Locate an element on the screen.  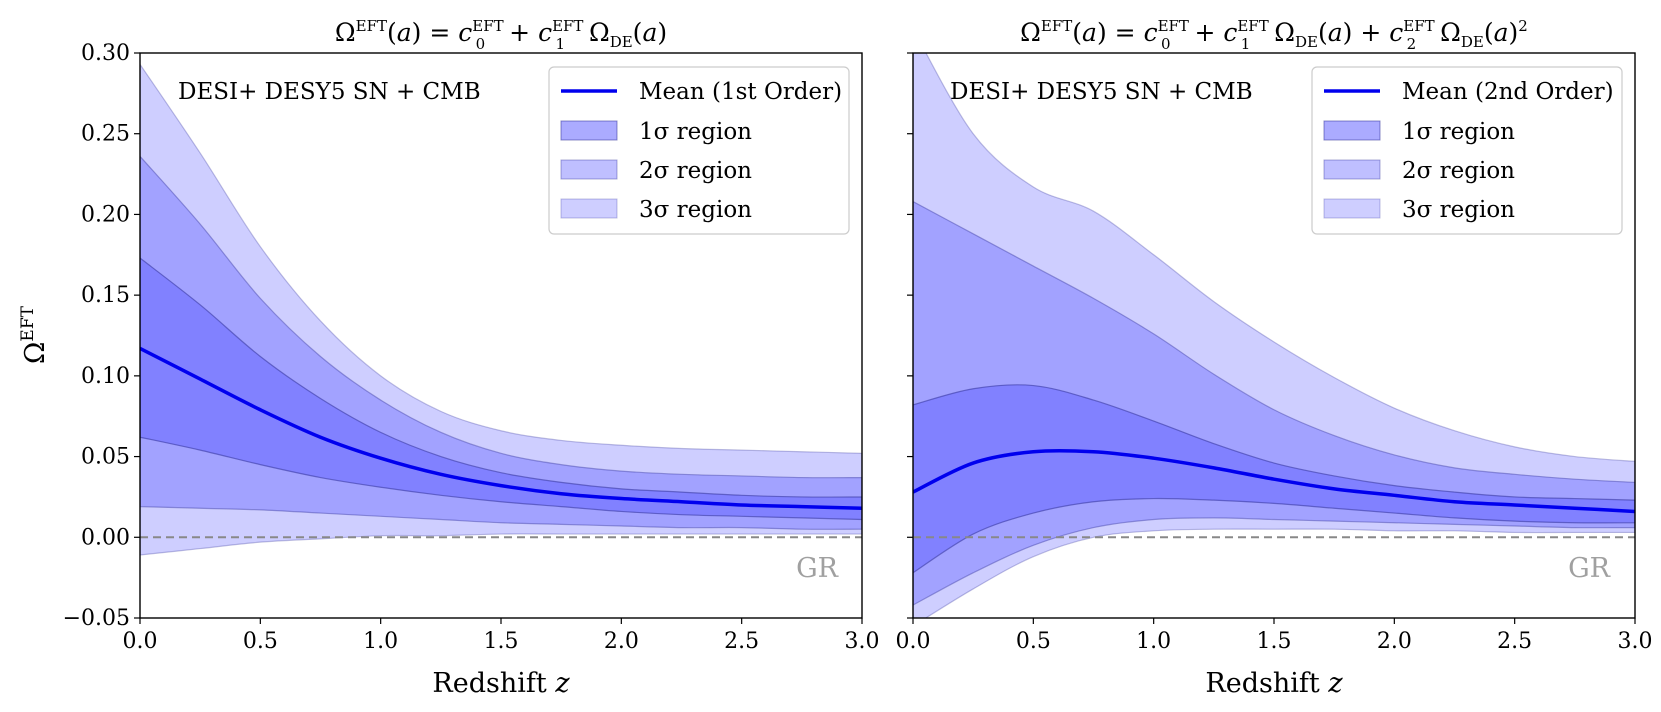
legend-box-left is located at coordinates (699, 150).